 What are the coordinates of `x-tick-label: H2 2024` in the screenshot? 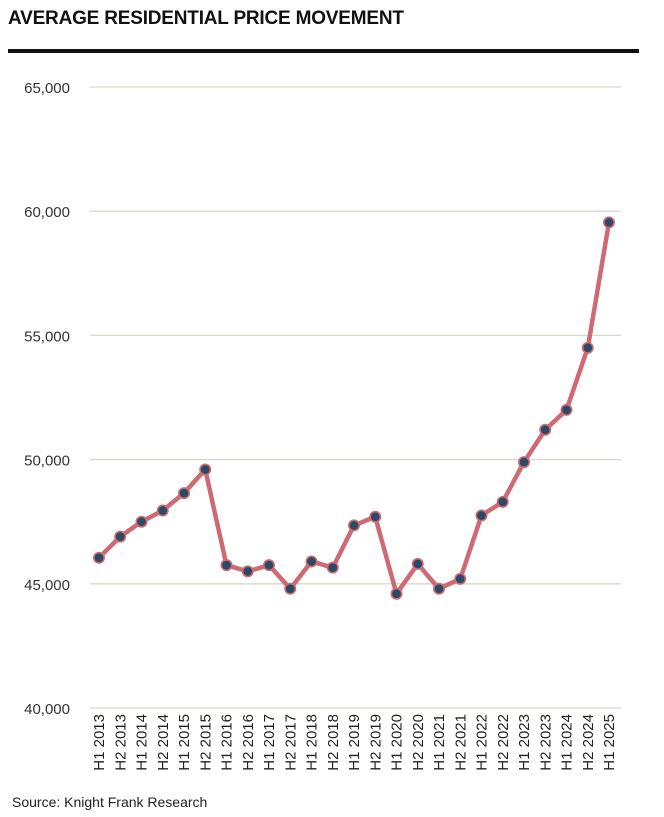 It's located at (588, 742).